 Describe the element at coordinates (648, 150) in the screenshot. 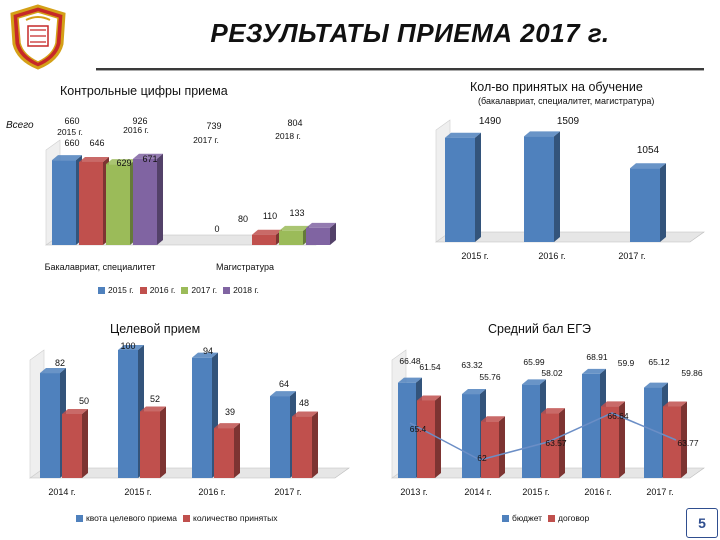

I see `chart2-value-label: 1054` at that location.